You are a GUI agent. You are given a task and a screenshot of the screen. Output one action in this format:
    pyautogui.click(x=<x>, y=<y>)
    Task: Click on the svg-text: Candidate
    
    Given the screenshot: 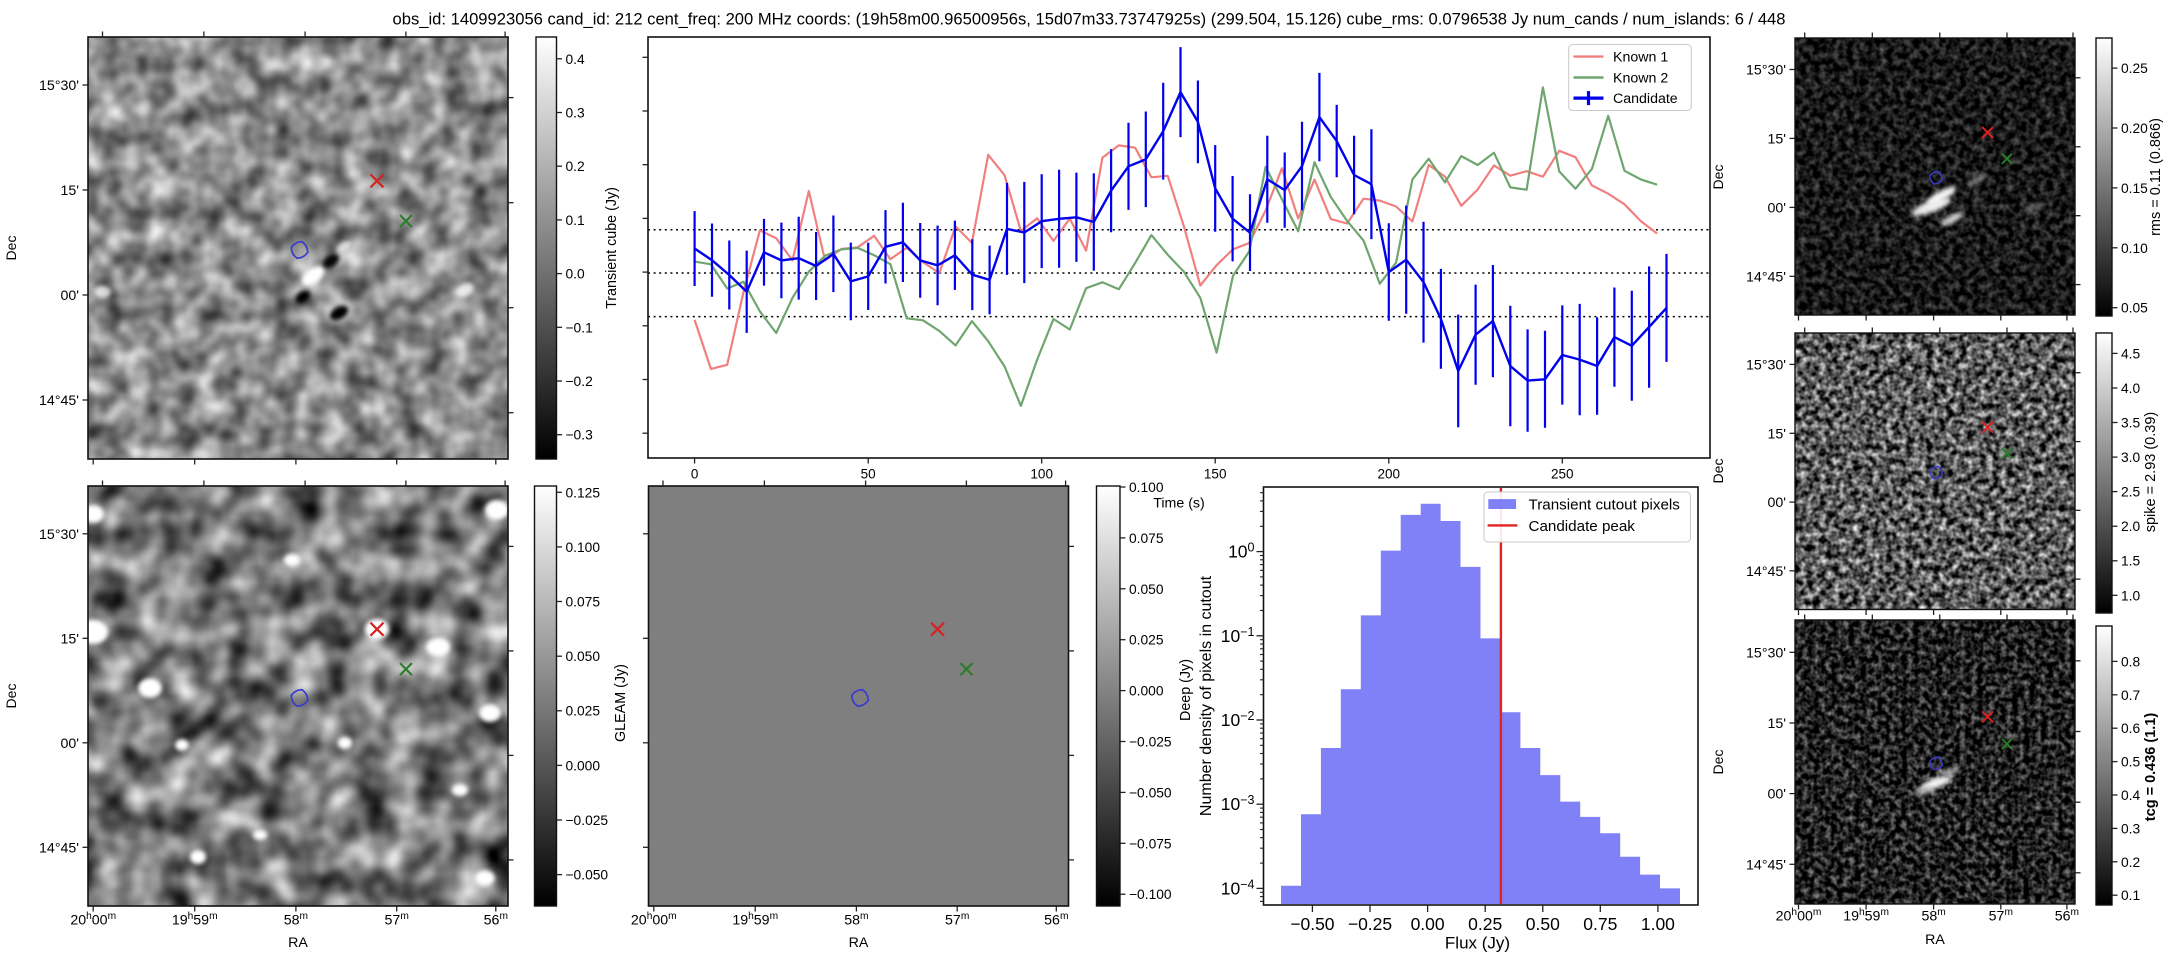 What is the action you would take?
    pyautogui.click(x=1645, y=99)
    